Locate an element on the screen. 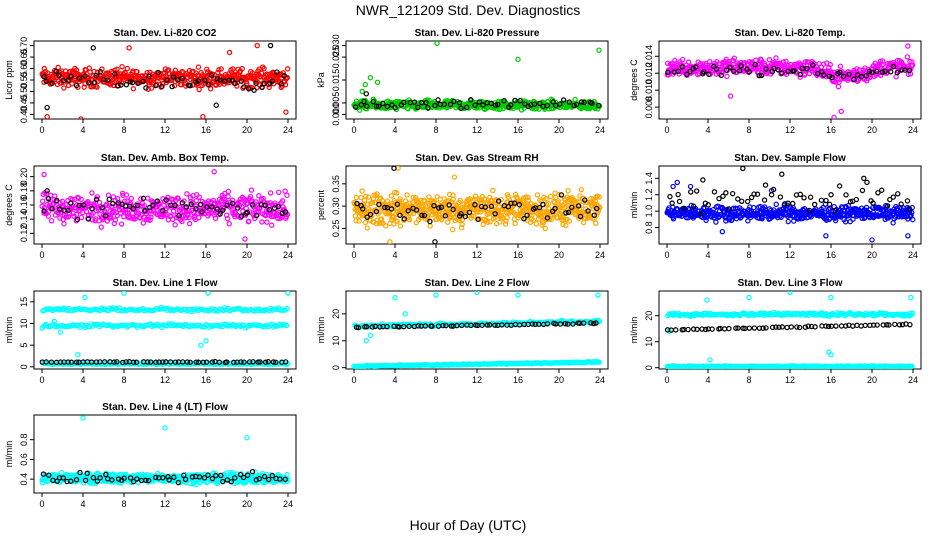 This screenshot has width=936, height=540. y-tick-label: 5 is located at coordinates (24, 345).